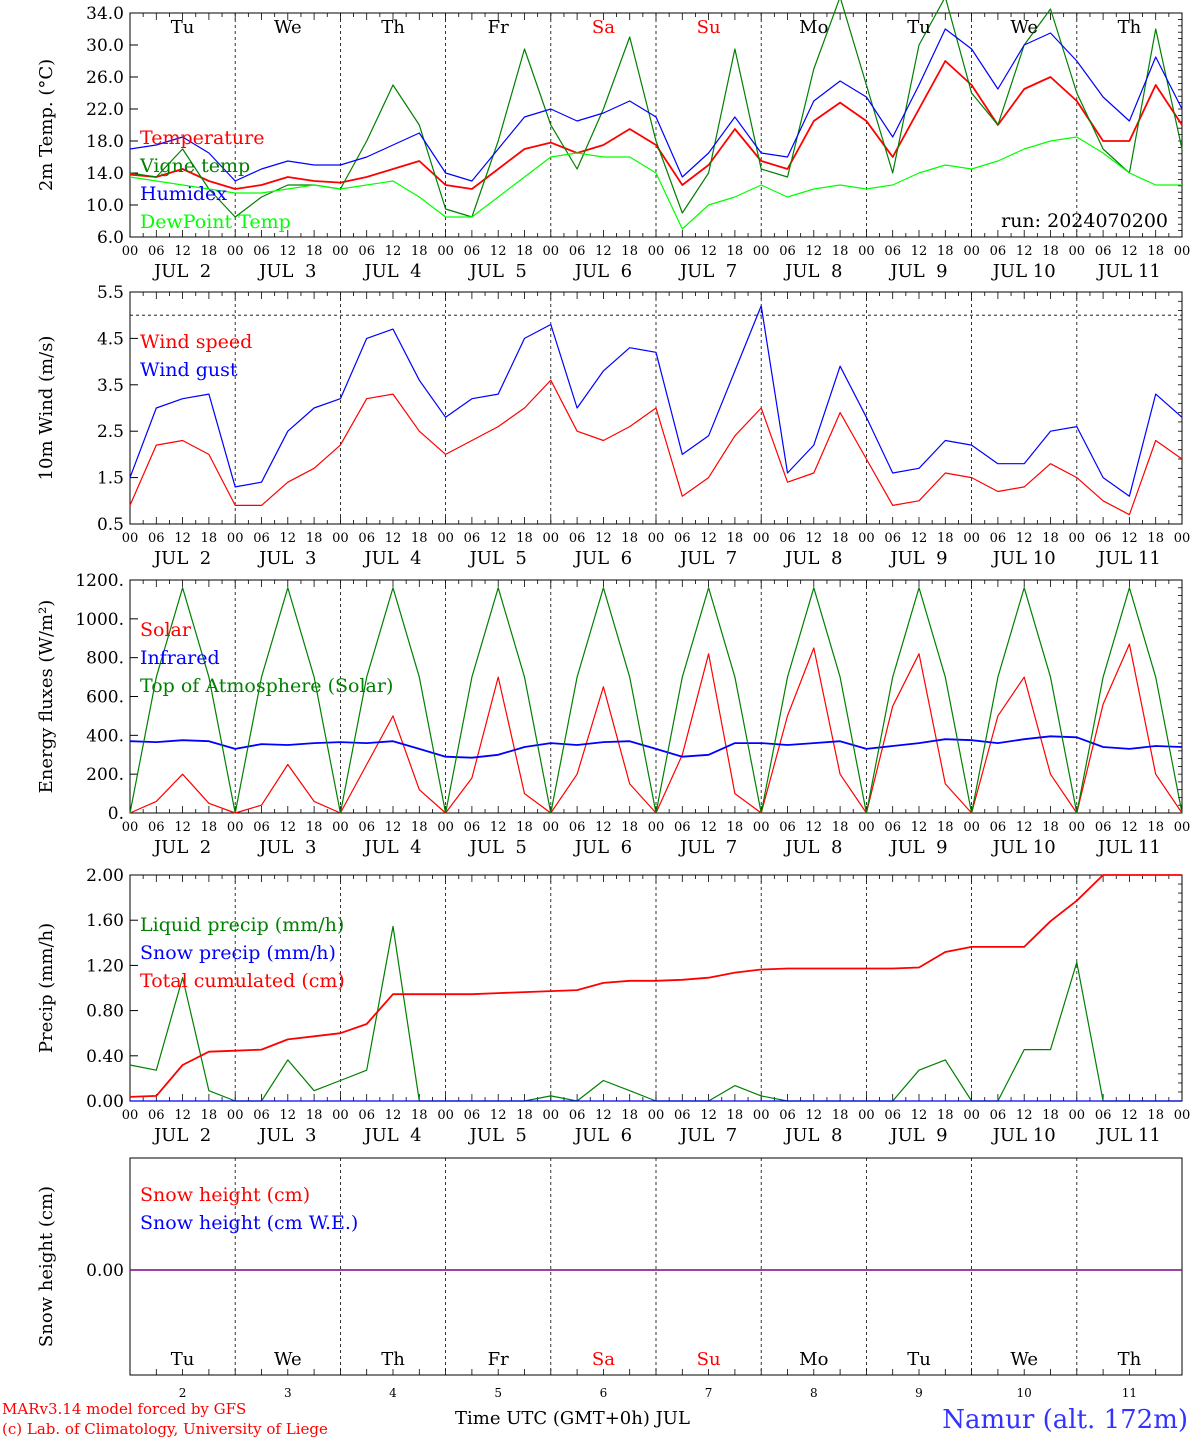 The image size is (1194, 1440). I want to click on legend-entry: Solar, so click(166, 630).